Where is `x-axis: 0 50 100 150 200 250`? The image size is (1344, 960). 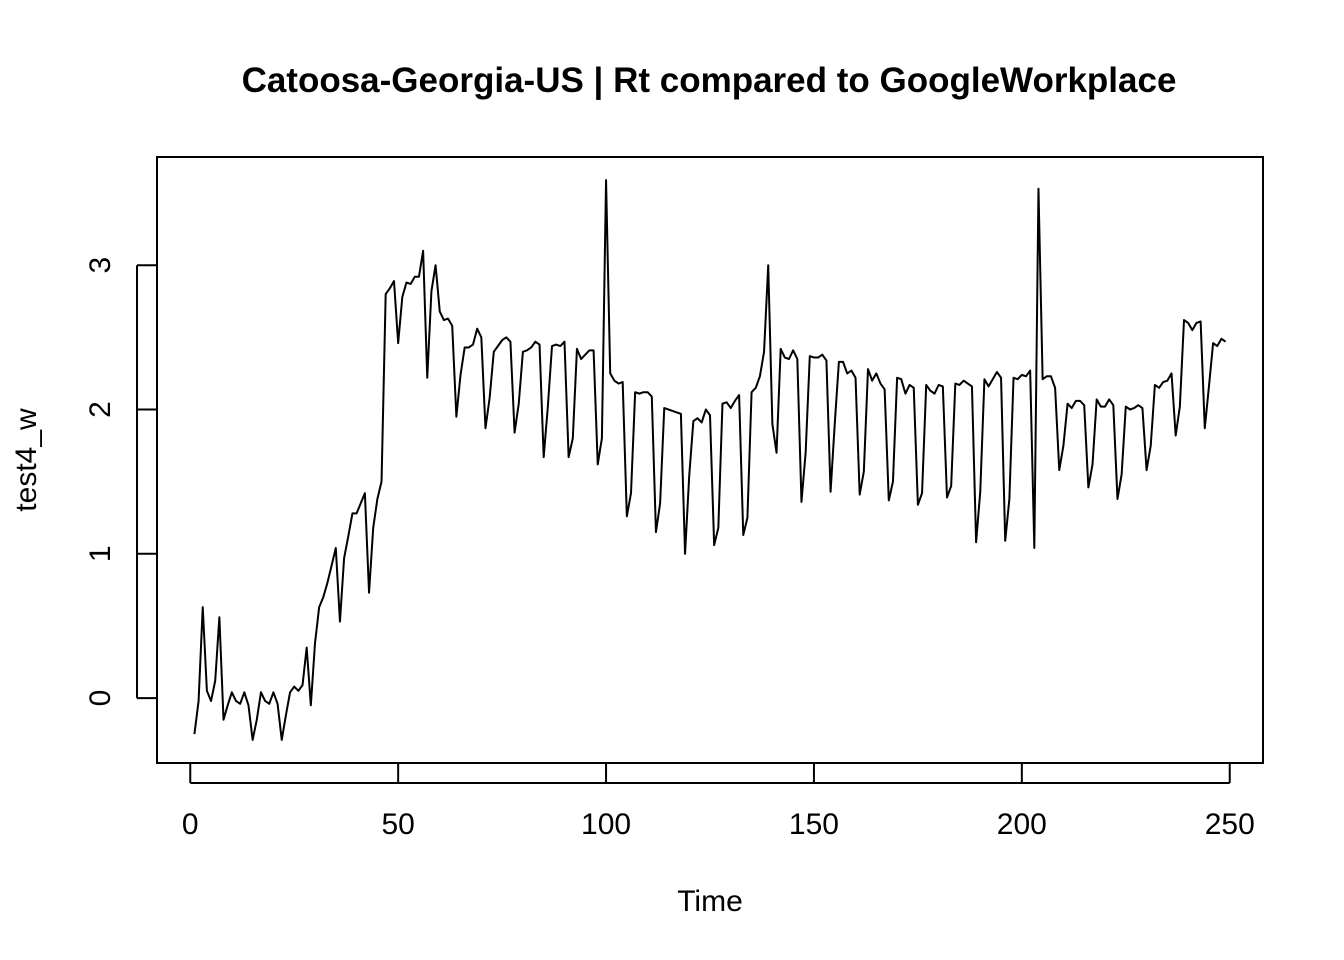
x-axis: 0 50 100 150 200 250 is located at coordinates (718, 802).